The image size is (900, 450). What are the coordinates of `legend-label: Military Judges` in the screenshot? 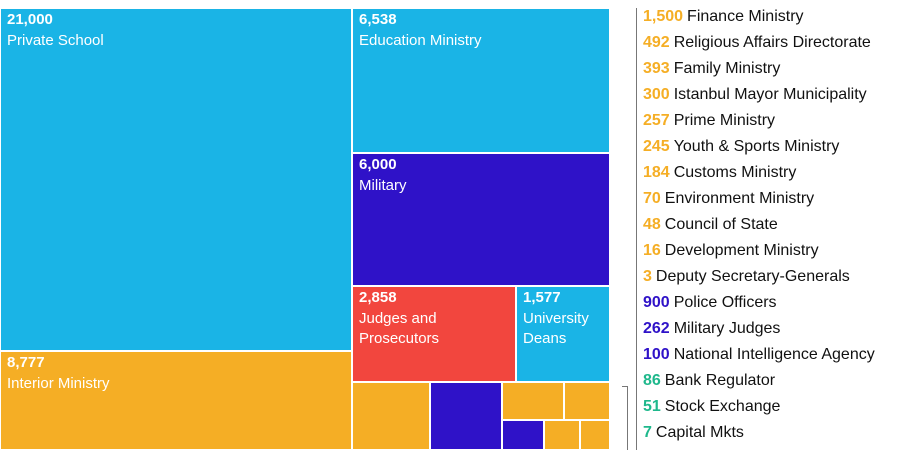 It's located at (727, 328).